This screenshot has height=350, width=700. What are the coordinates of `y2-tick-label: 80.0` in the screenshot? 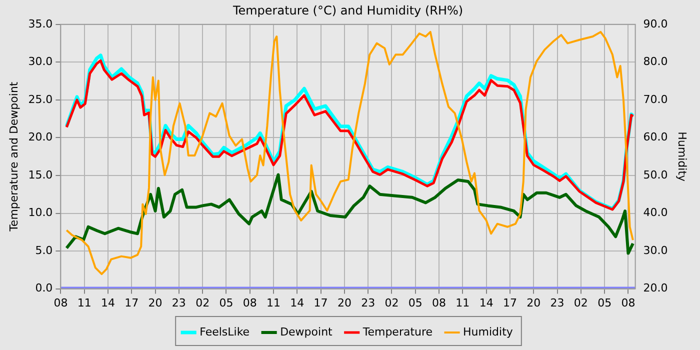 It's located at (655, 61).